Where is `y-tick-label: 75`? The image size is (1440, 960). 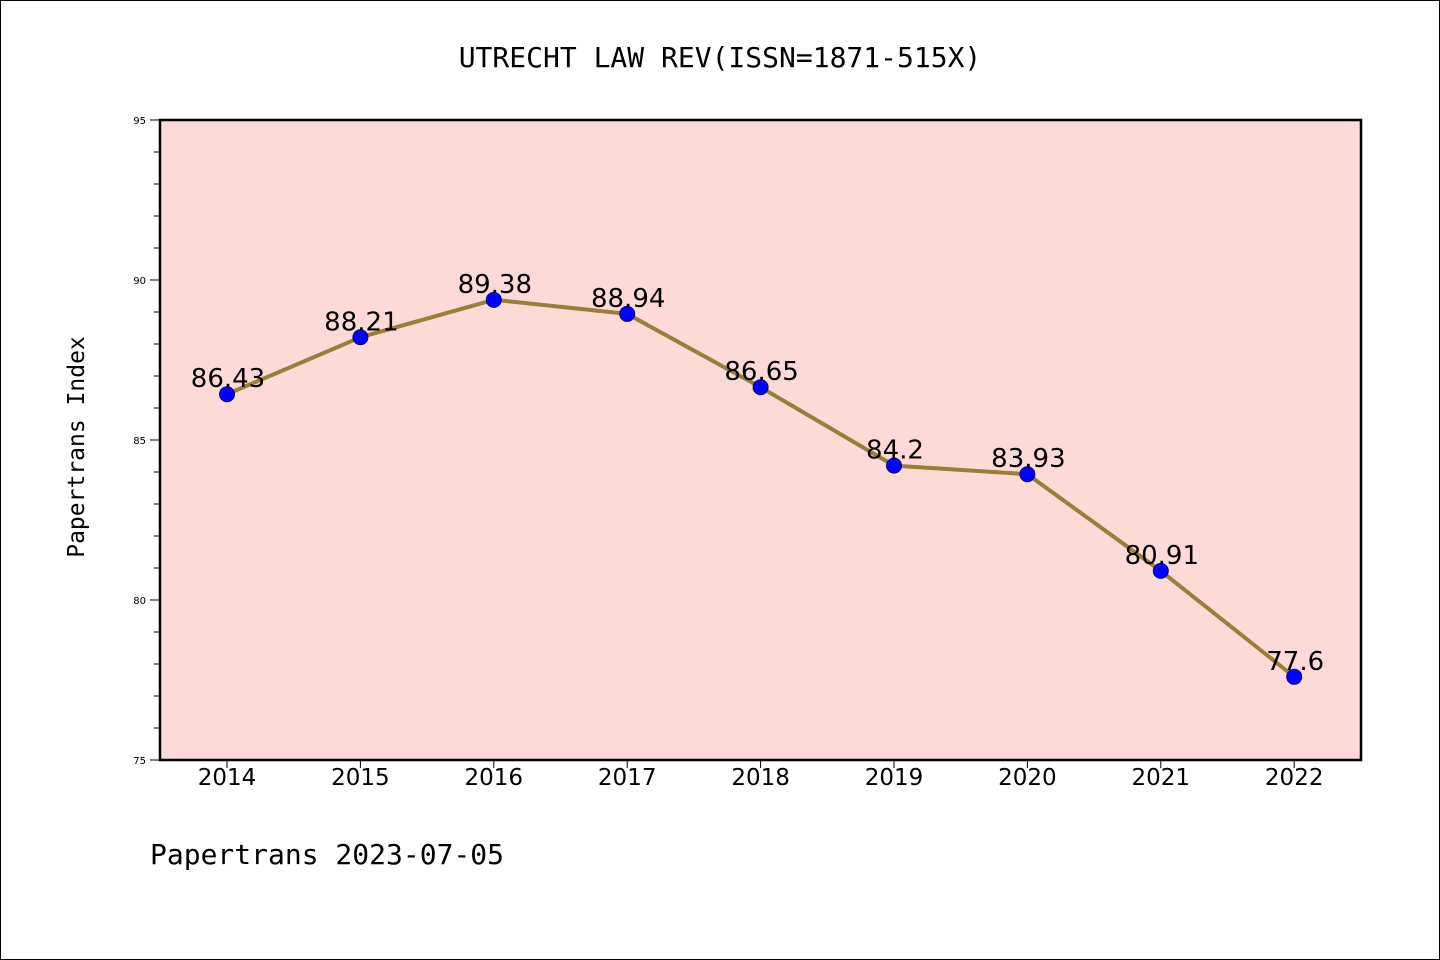
y-tick-label: 75 is located at coordinates (139, 761).